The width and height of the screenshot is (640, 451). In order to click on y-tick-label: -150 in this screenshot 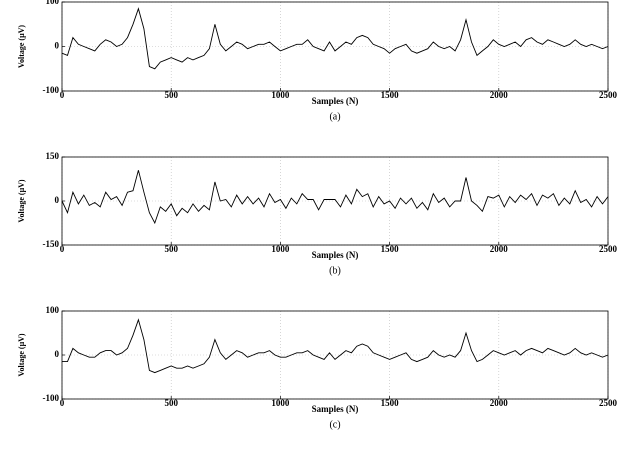, I will do `click(51, 244)`.